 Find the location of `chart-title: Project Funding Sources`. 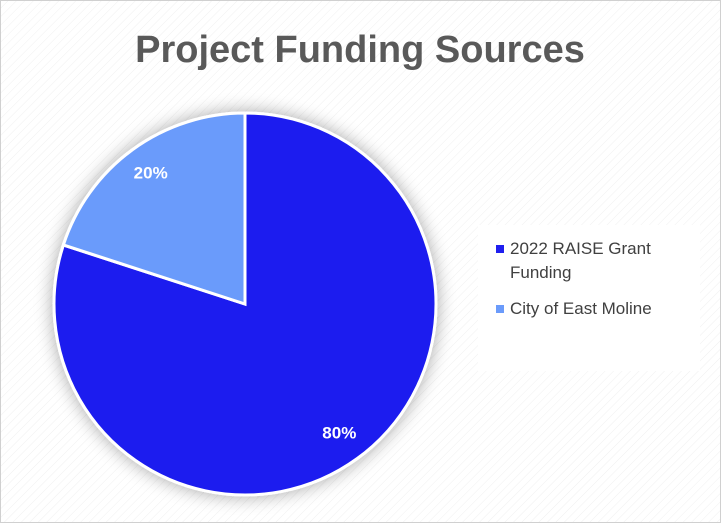

chart-title: Project Funding Sources is located at coordinates (360, 50).